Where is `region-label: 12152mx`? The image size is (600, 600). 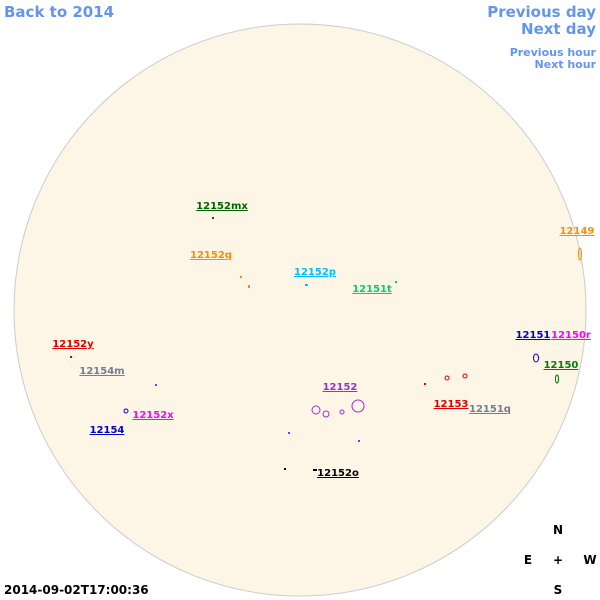
region-label: 12152mx is located at coordinates (222, 206).